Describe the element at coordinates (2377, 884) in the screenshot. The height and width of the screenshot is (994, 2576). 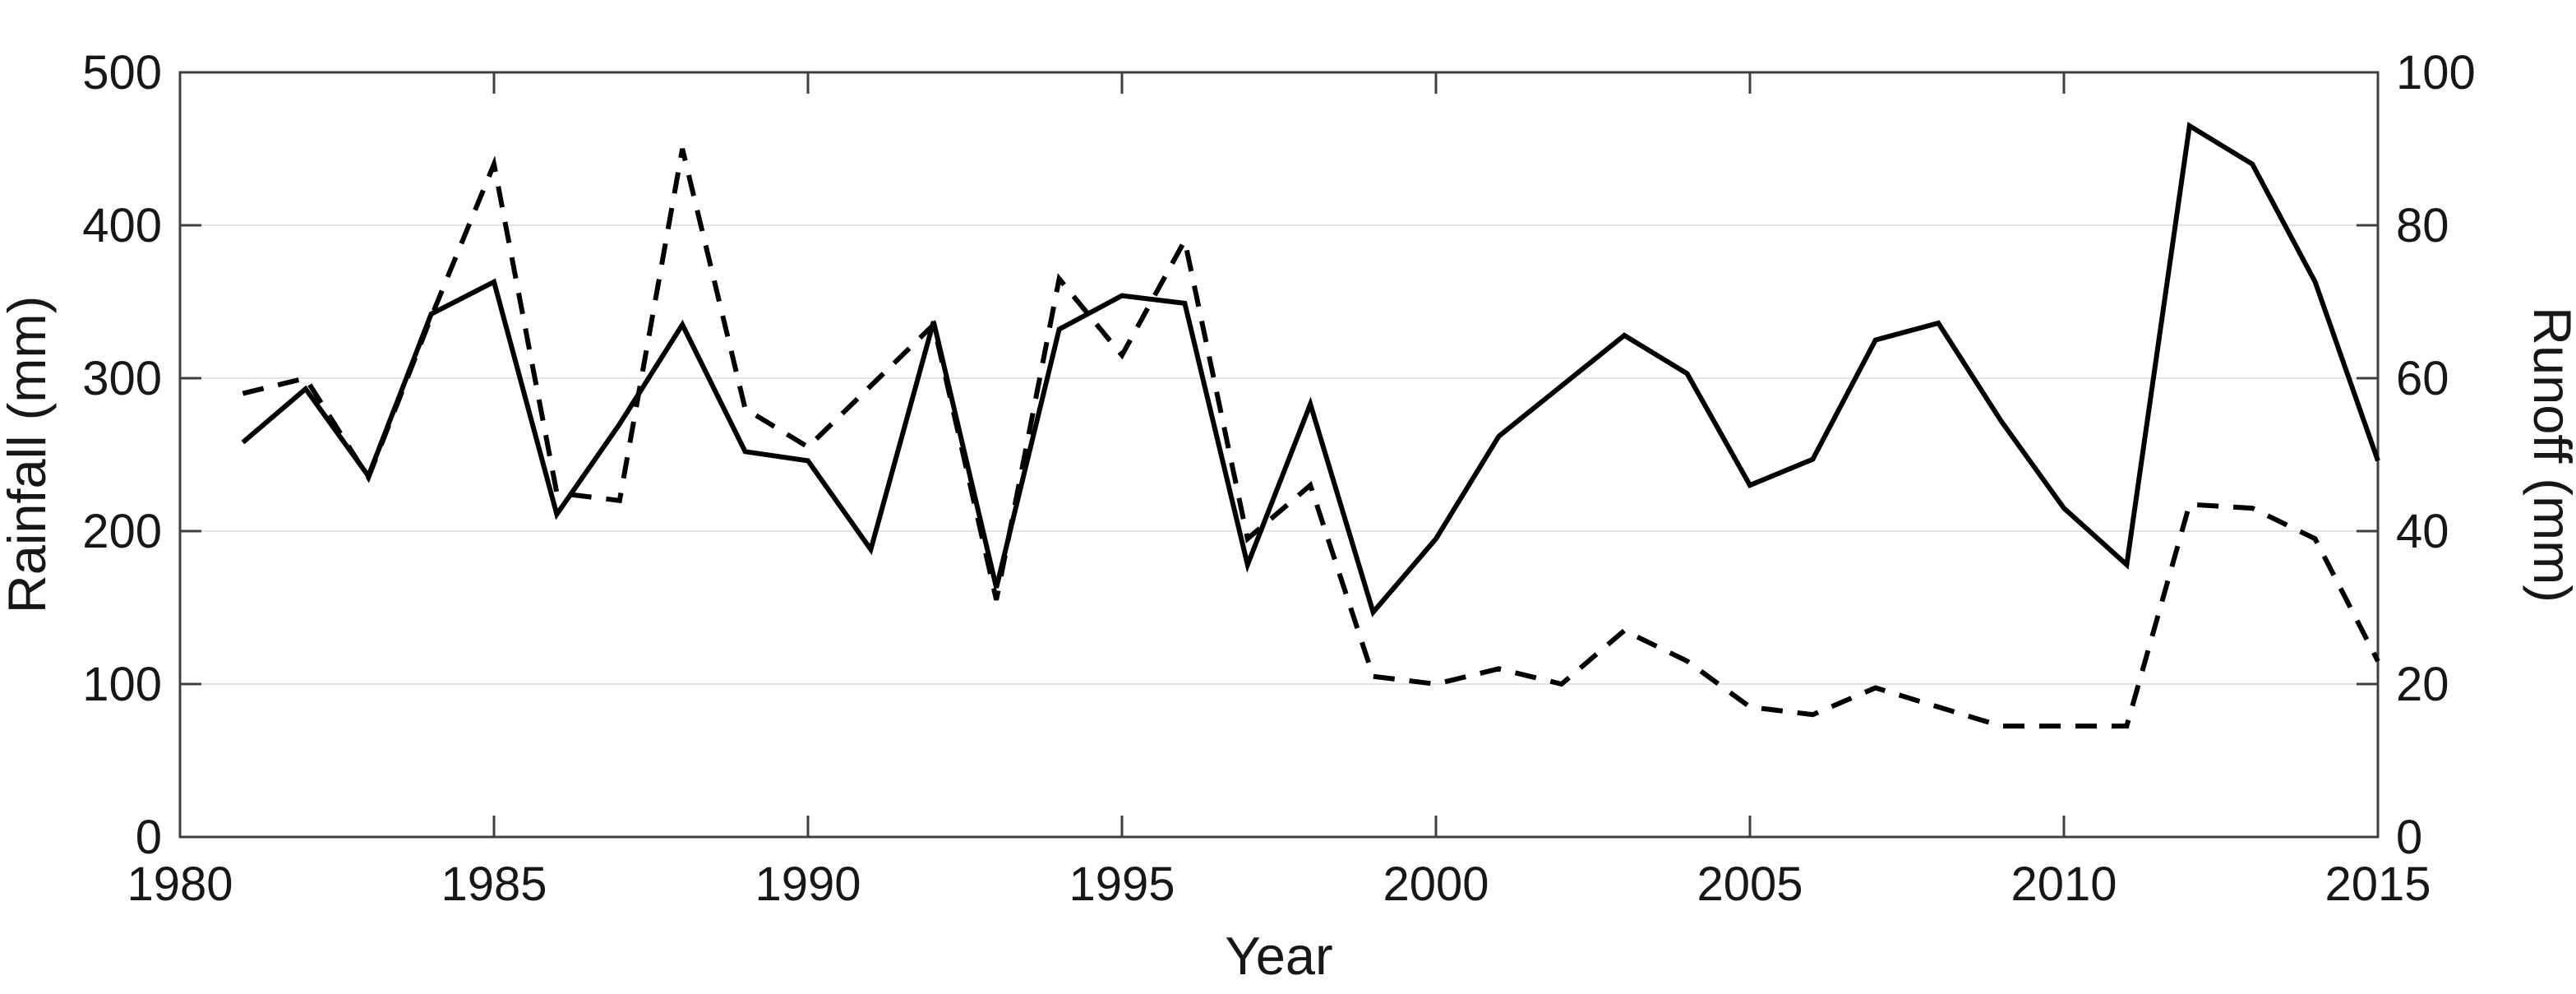
I see `x-tick-label-2015: 2015` at that location.